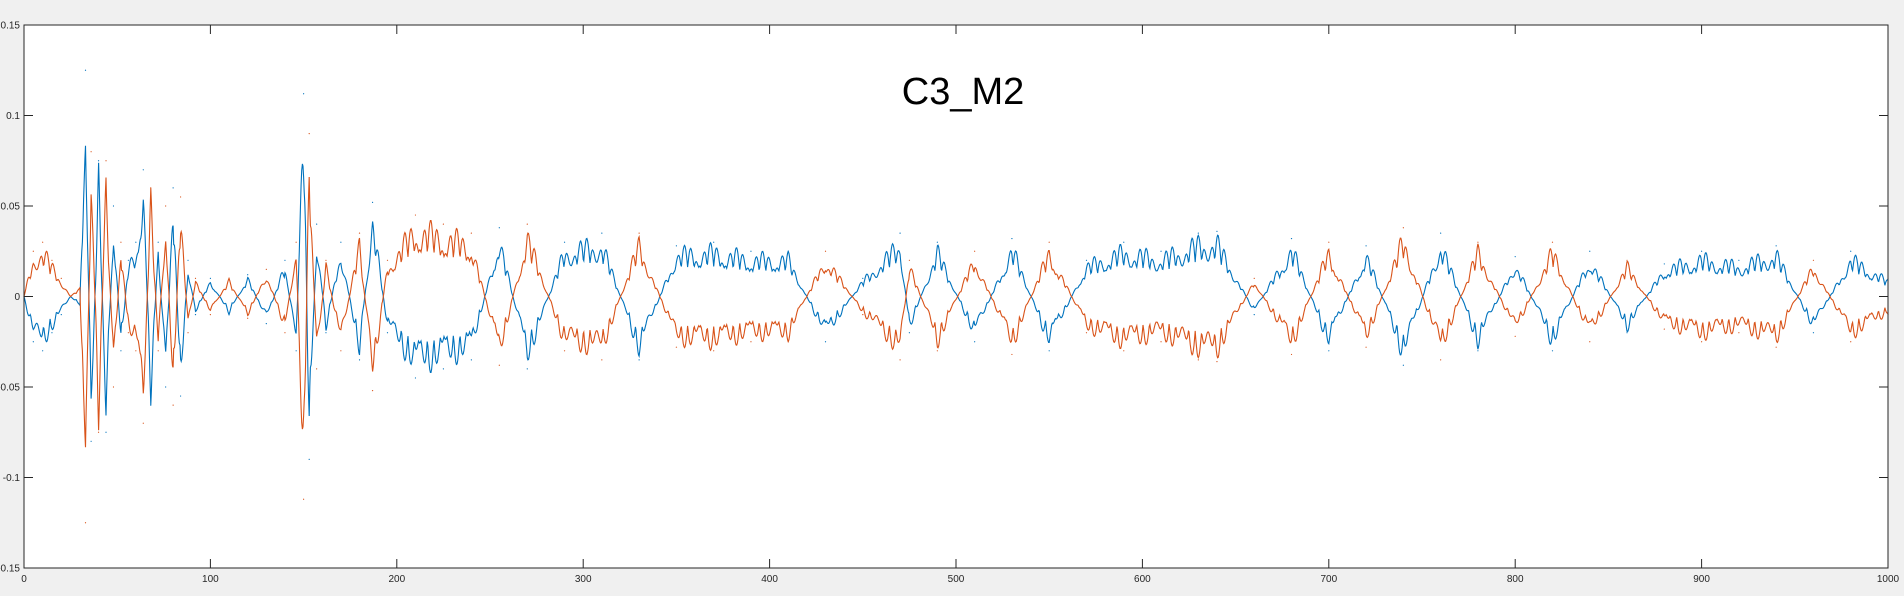 The image size is (1904, 596). What do you see at coordinates (1888, 579) in the screenshot?
I see `x-tick-label: 1000` at bounding box center [1888, 579].